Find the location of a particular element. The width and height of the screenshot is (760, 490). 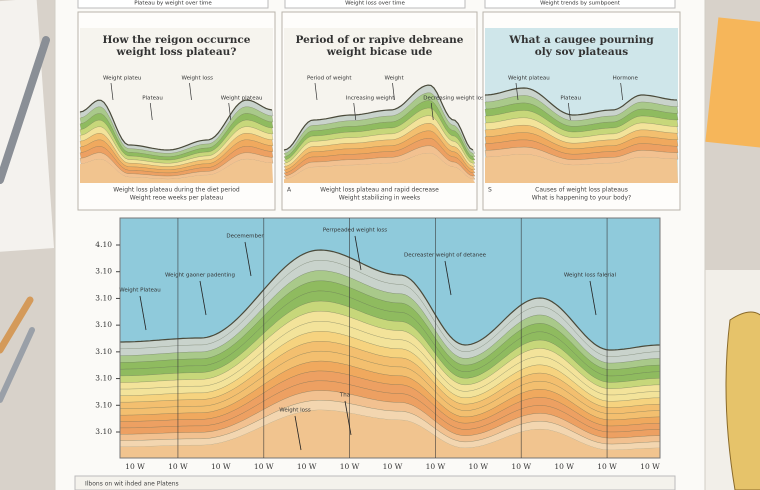

panel-caption: Causes of weight loss plateaus is located at coordinates (581, 190).